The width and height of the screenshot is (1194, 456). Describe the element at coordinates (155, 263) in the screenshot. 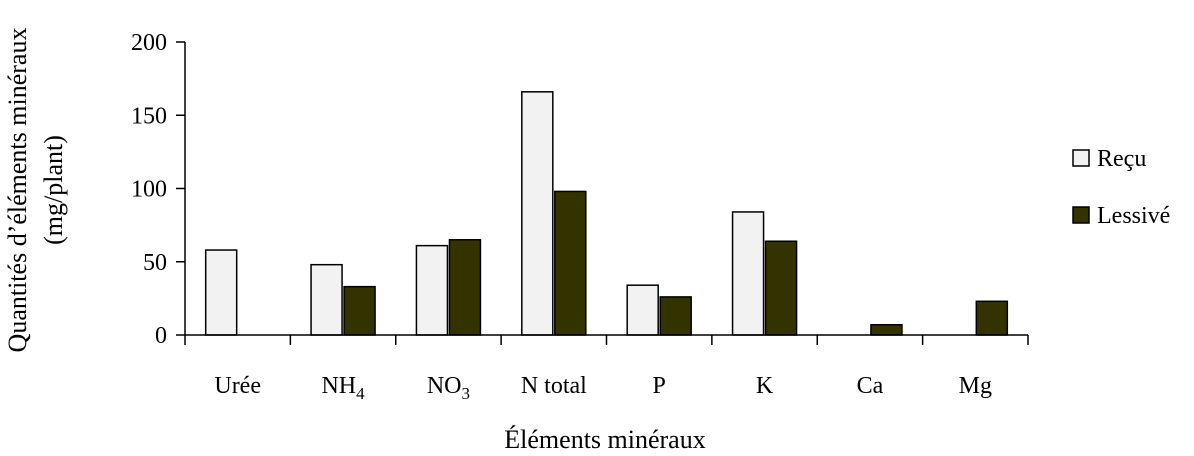

I see `y-tick-label: 50` at that location.